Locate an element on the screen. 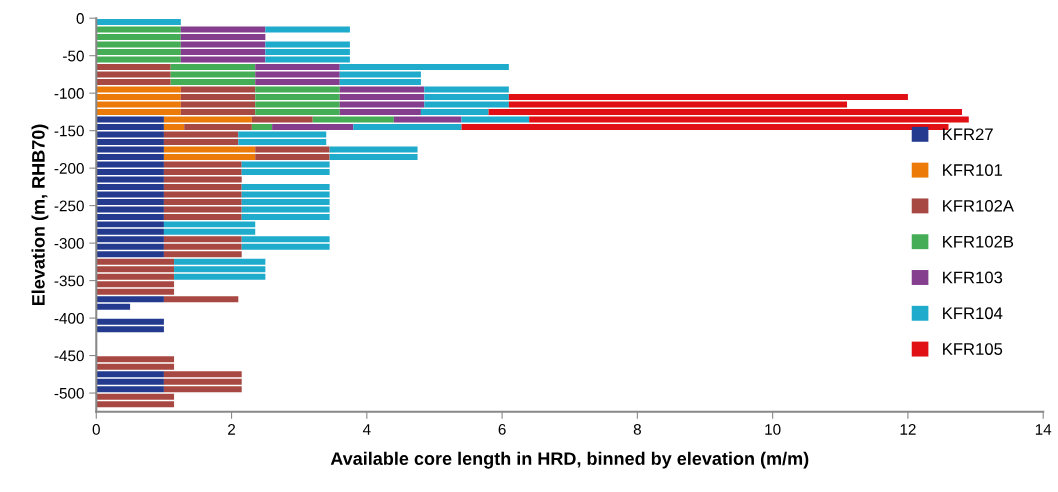  y-tick-label: -200 is located at coordinates (69, 168).